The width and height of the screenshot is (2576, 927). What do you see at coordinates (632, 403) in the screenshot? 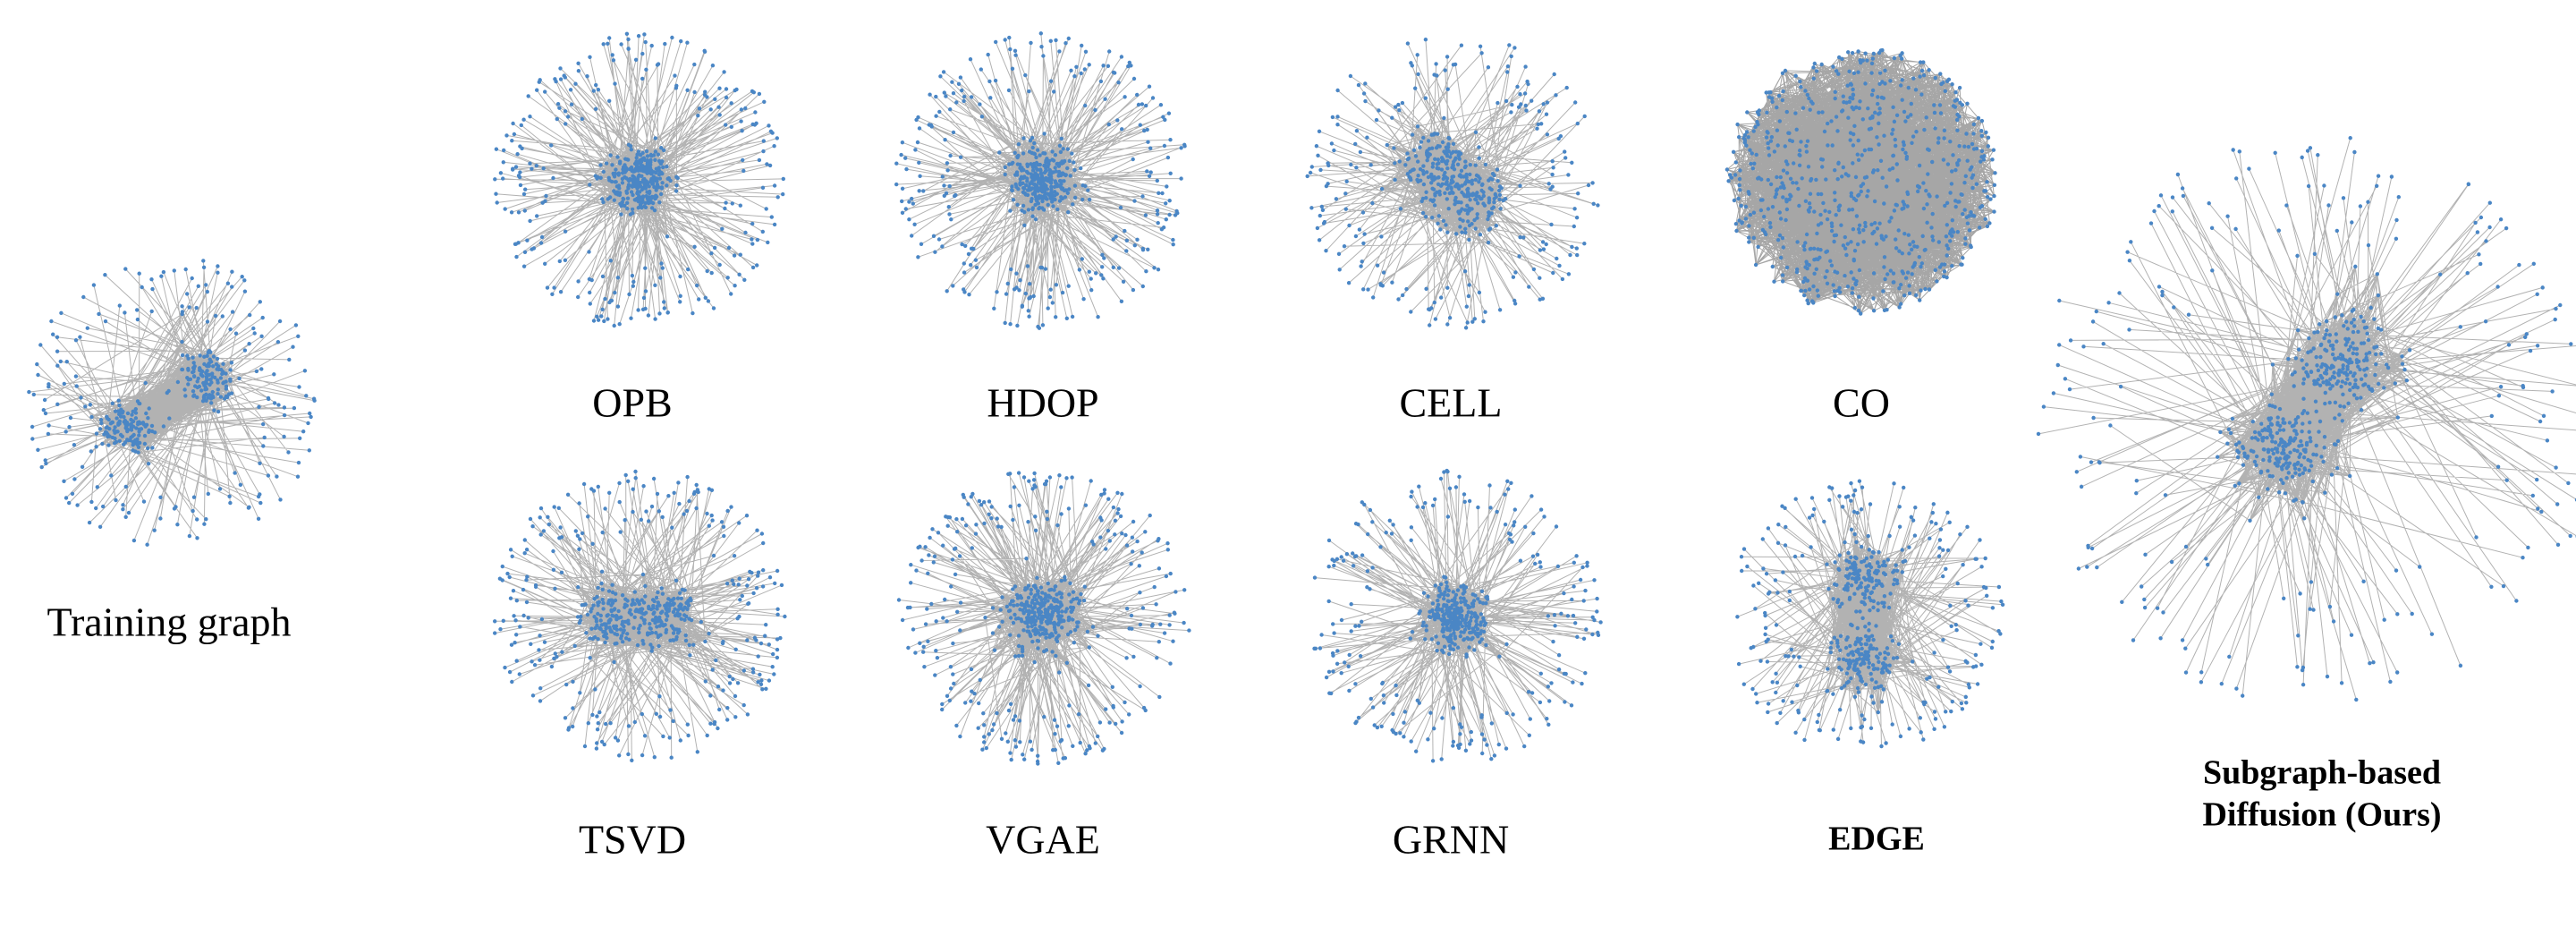
I see `panel-label: OPB` at bounding box center [632, 403].